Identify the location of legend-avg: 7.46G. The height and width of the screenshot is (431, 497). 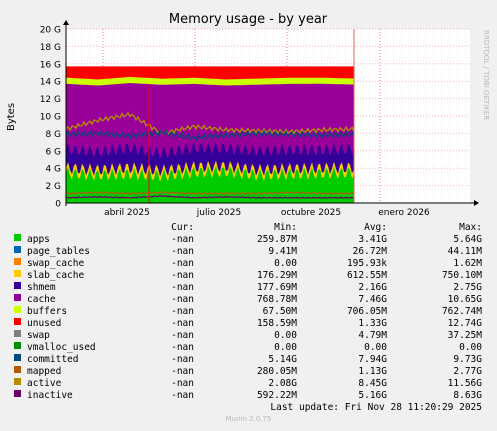
(372, 299).